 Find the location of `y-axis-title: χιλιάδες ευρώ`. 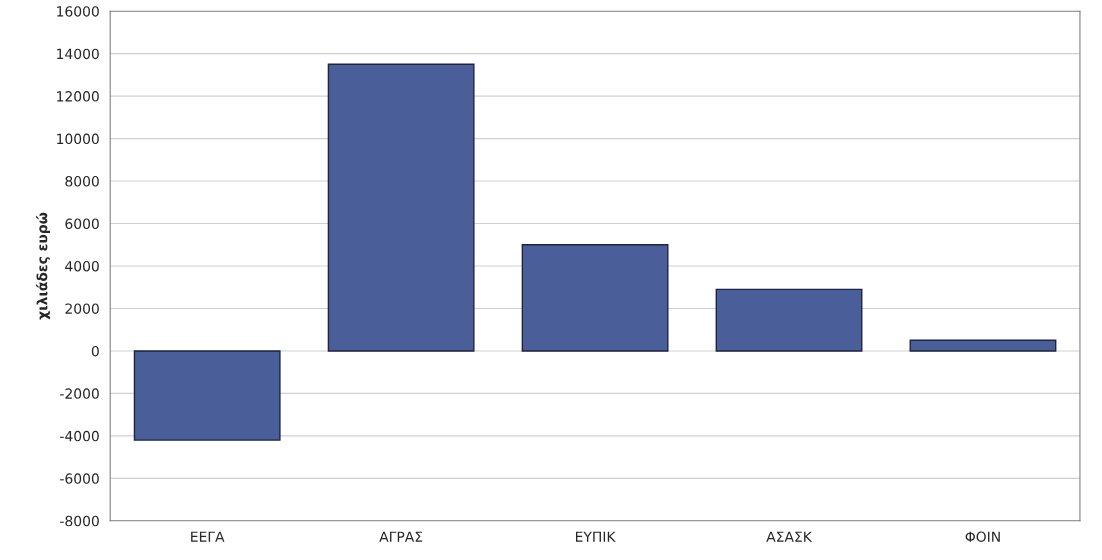

y-axis-title: χιλιάδες ευρώ is located at coordinates (43, 266).